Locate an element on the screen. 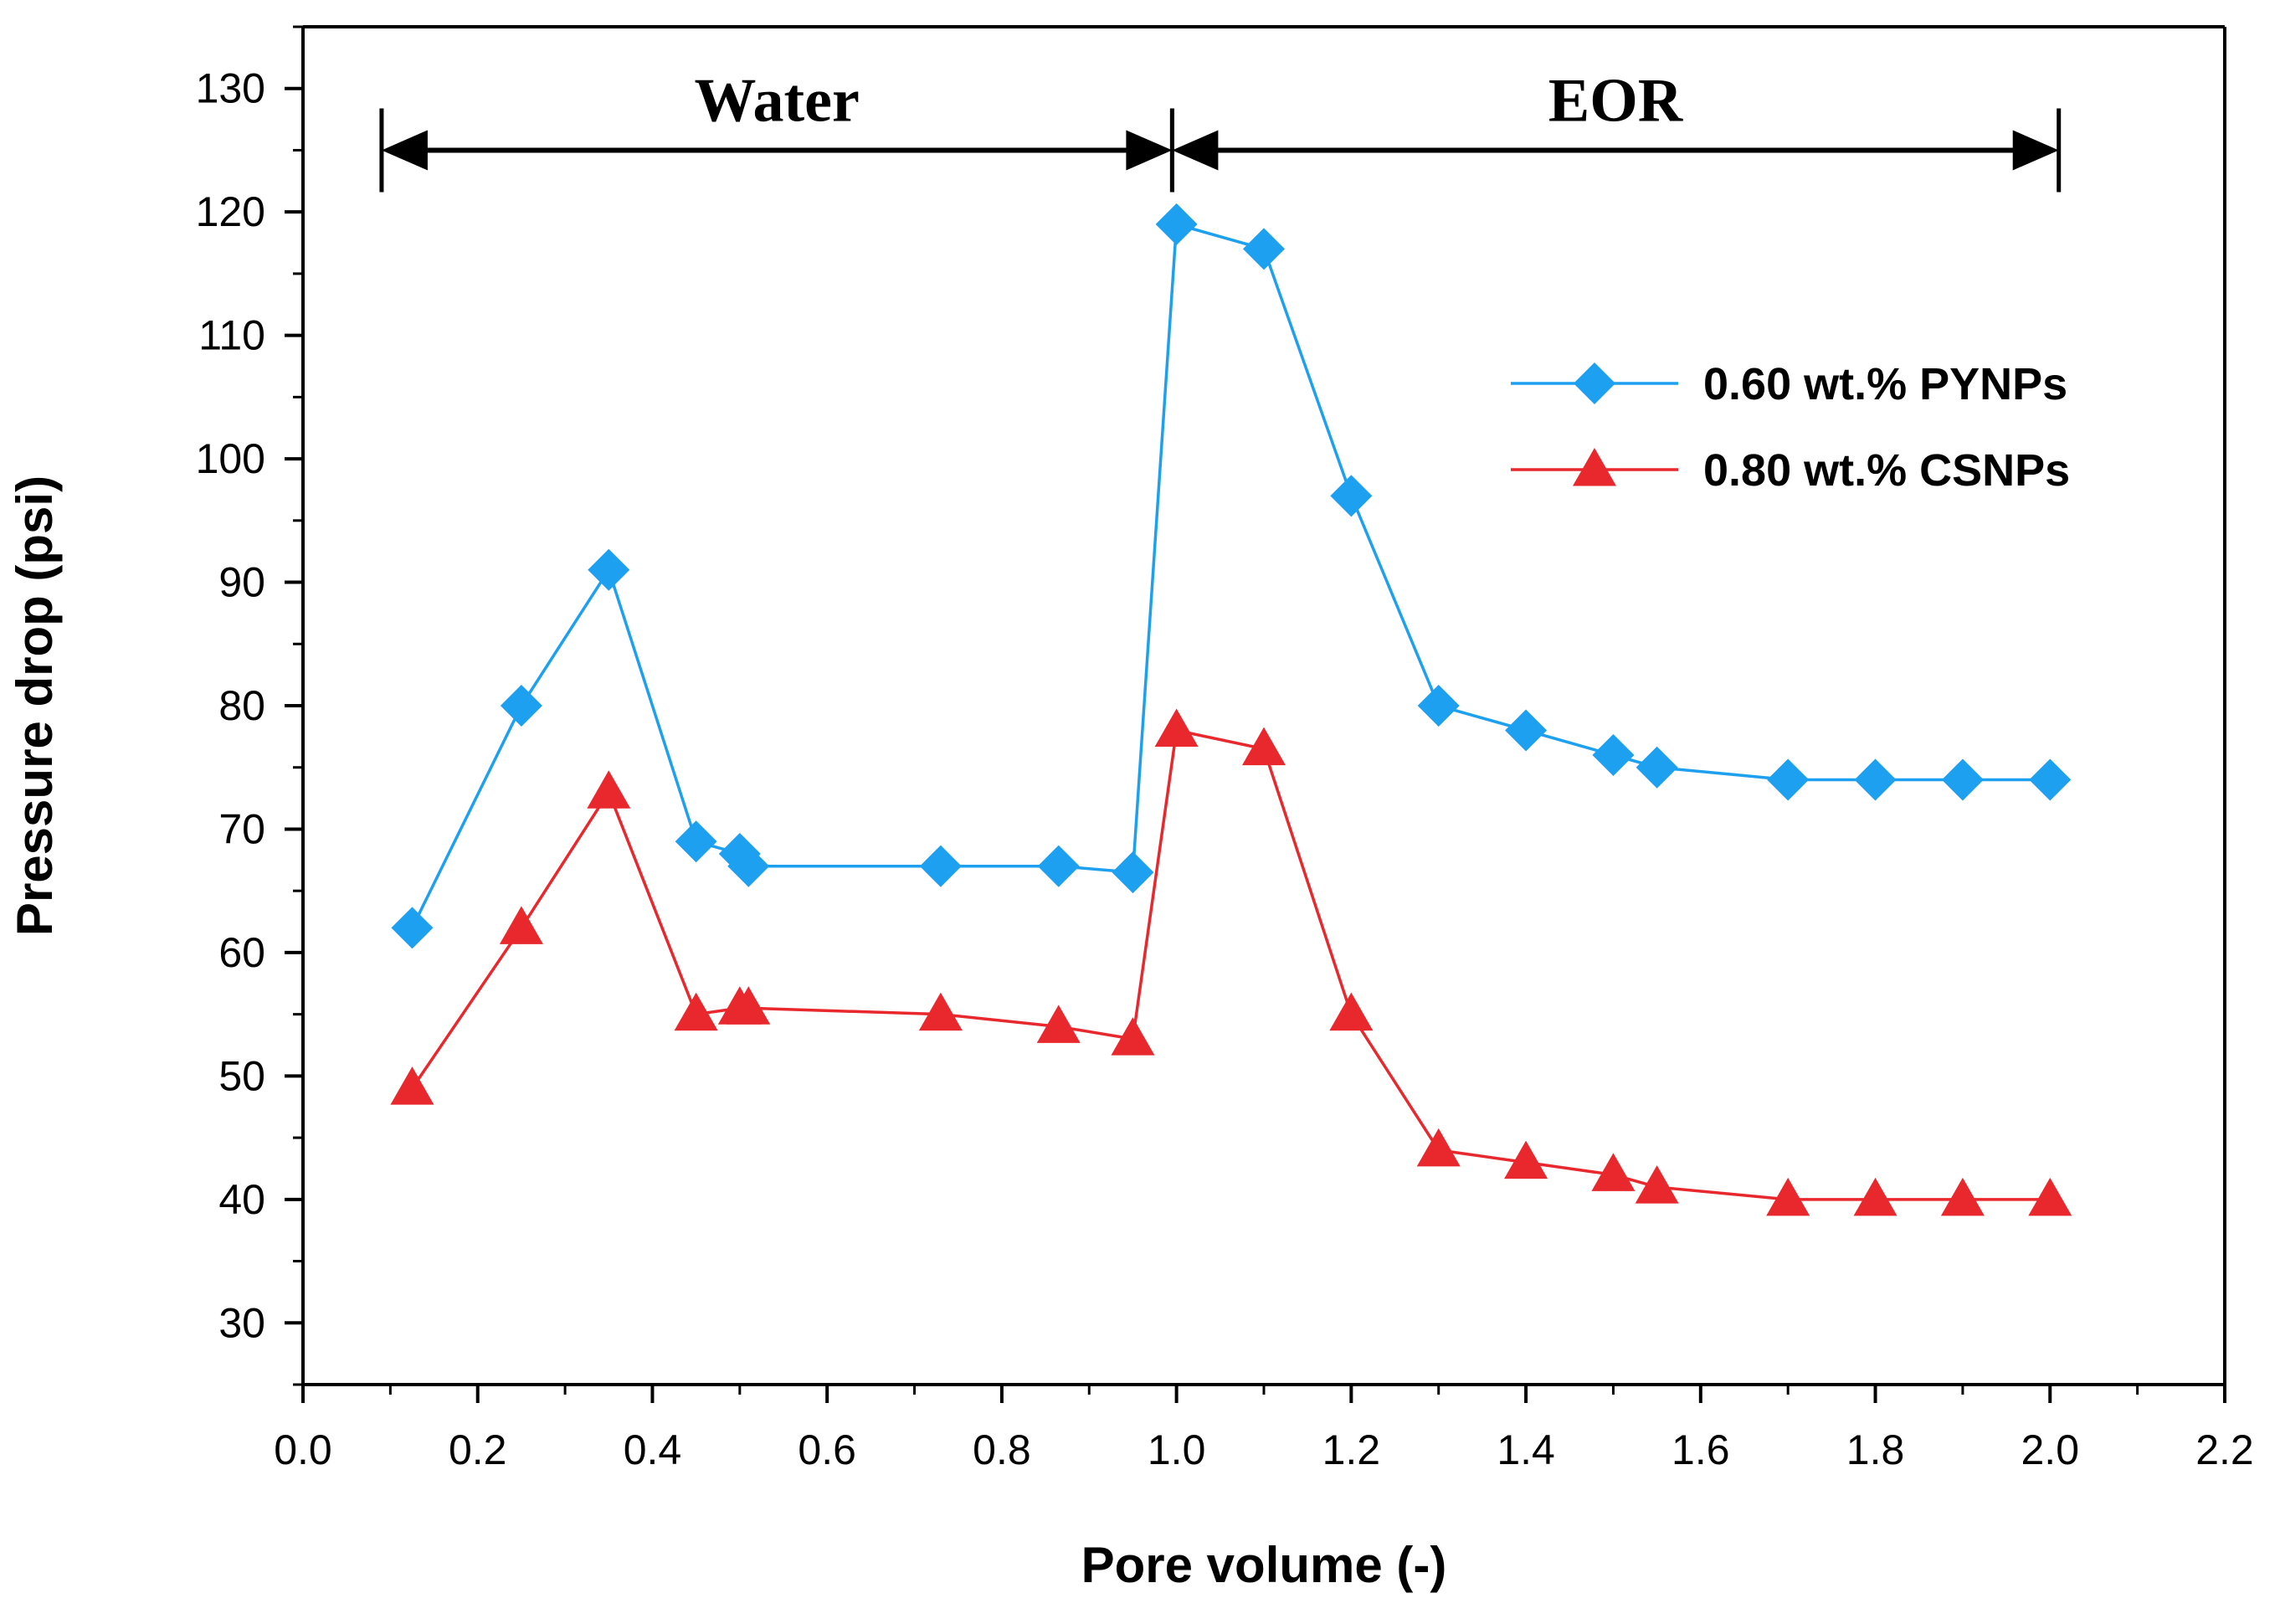 The height and width of the screenshot is (1624, 2280). y-tick-label: 50 is located at coordinates (241, 1075).